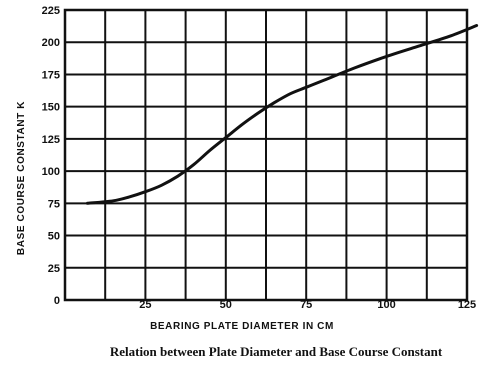 The image size is (504, 365). I want to click on x-tick-labels: 25 50 75 100 125, so click(307, 305).